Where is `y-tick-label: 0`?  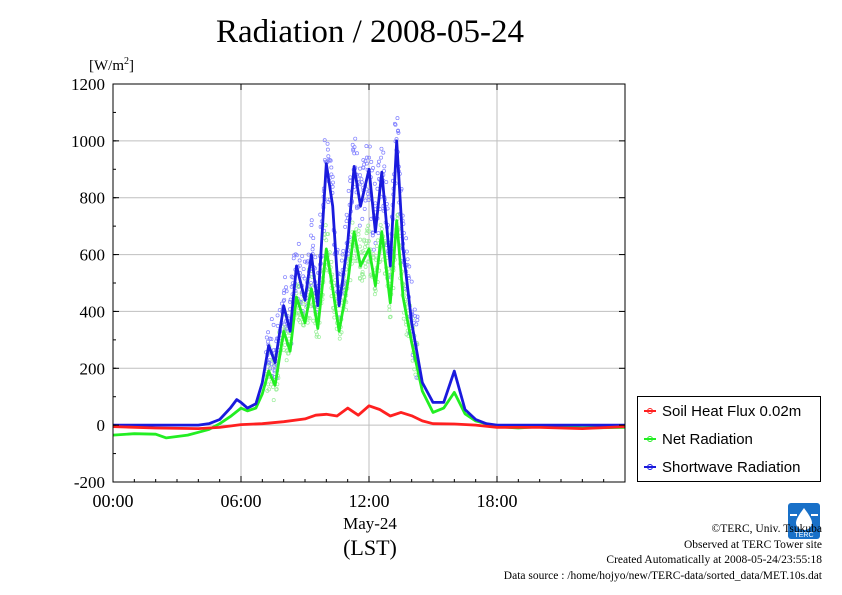 y-tick-label: 0 is located at coordinates (101, 425).